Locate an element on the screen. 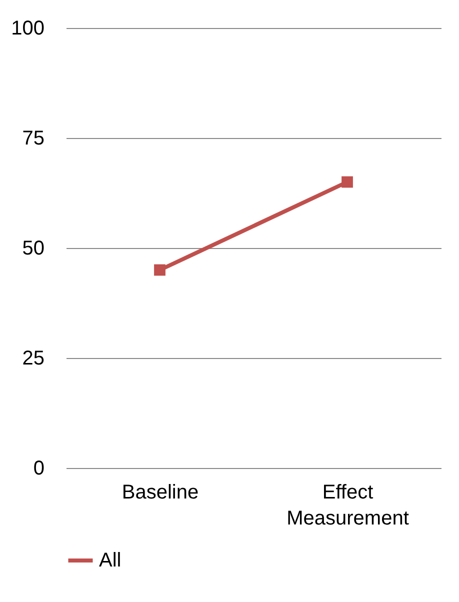 Image resolution: width=459 pixels, height=602 pixels. y-tick-label: 25 is located at coordinates (33, 359).